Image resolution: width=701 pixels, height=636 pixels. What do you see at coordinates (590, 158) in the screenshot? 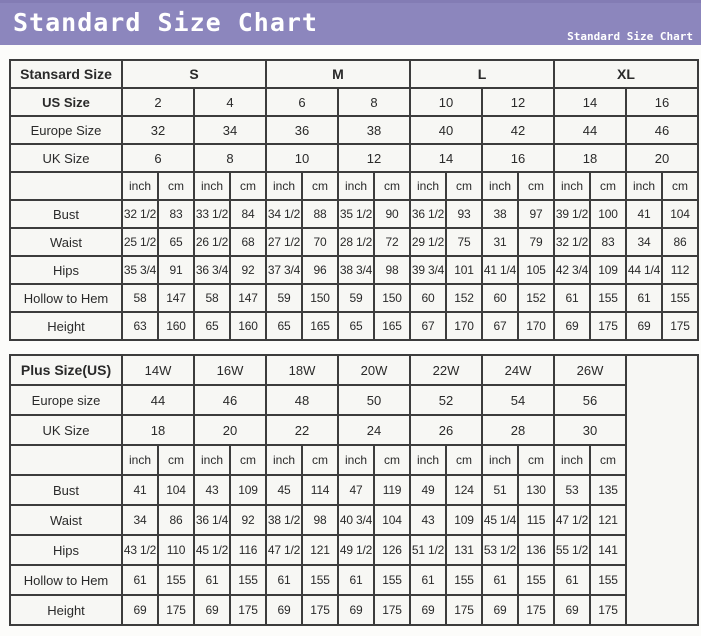
I see `size-value-cell: 18` at bounding box center [590, 158].